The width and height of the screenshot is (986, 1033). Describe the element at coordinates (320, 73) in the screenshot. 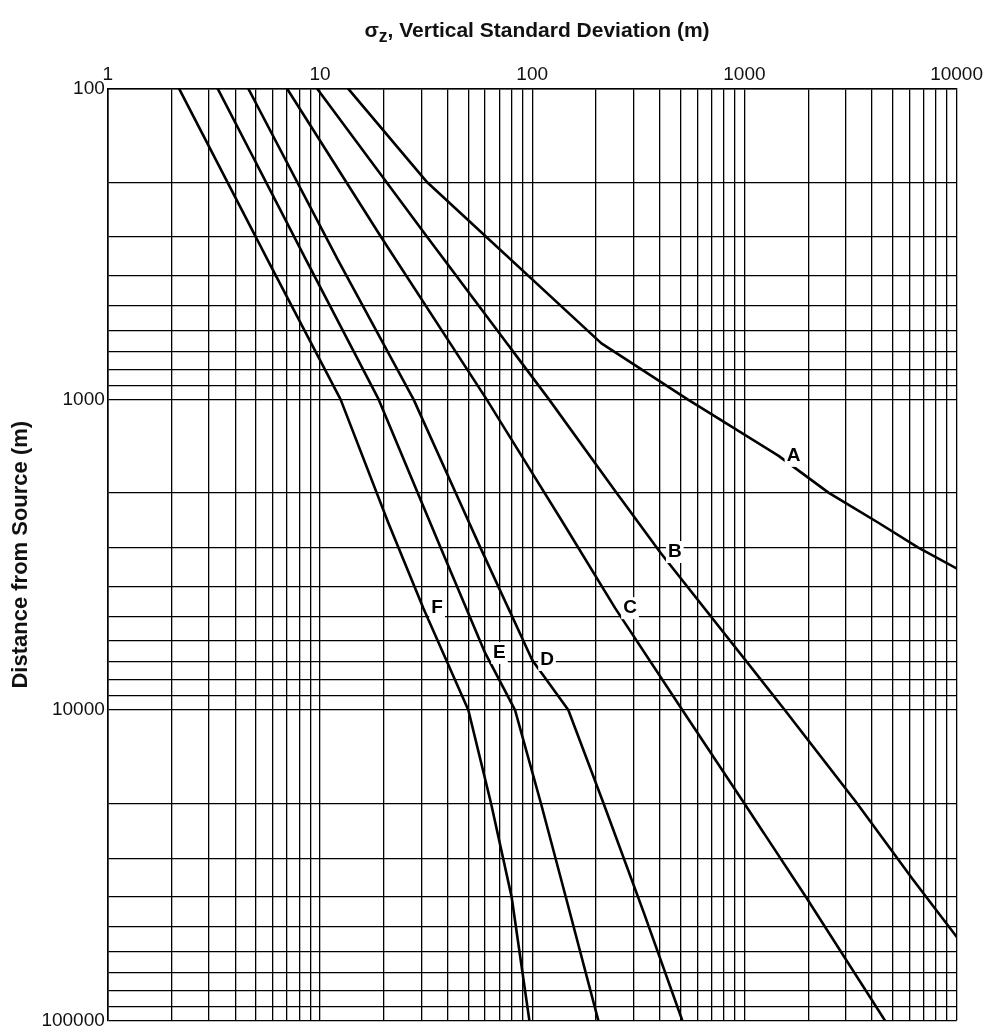

I see `x-tick-label: 10` at that location.